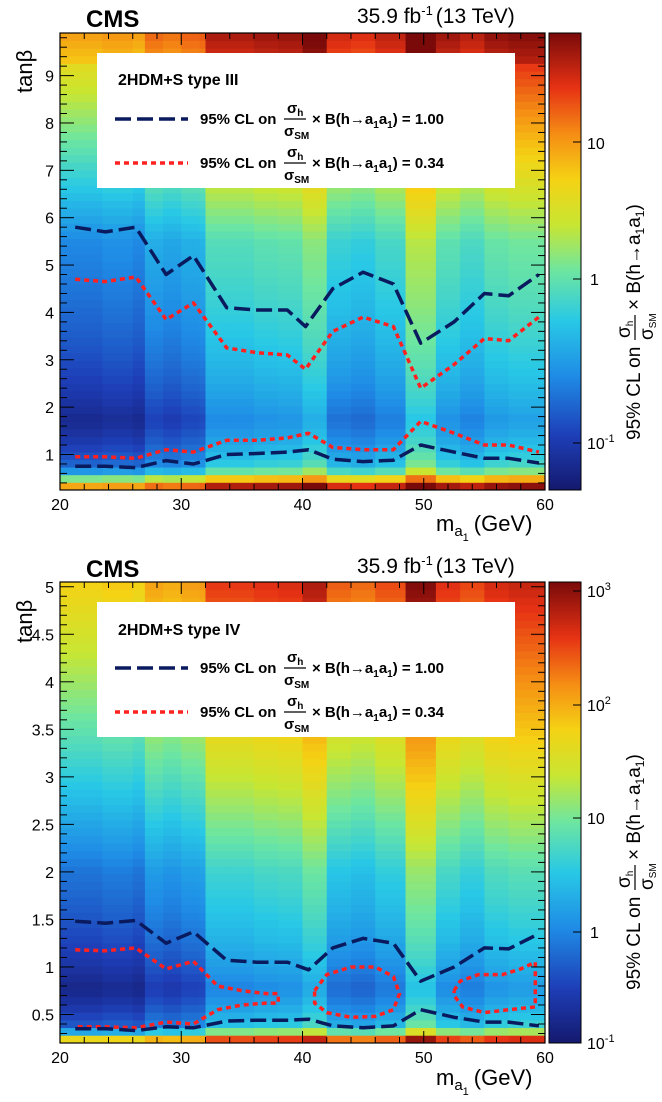 The height and width of the screenshot is (1102, 662). I want to click on x-tick-label: 20, so click(60, 505).